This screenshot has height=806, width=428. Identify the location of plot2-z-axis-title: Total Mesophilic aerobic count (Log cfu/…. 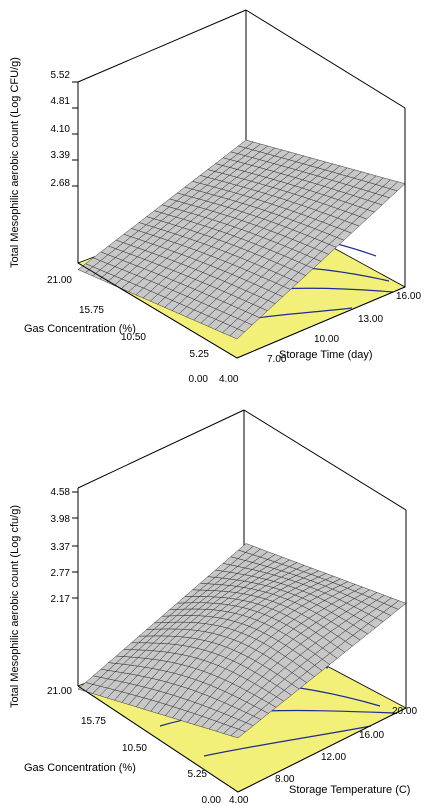
(15, 606).